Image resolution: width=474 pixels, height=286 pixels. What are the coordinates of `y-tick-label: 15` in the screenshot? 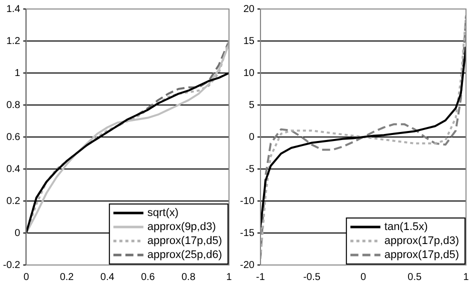 It's located at (249, 41).